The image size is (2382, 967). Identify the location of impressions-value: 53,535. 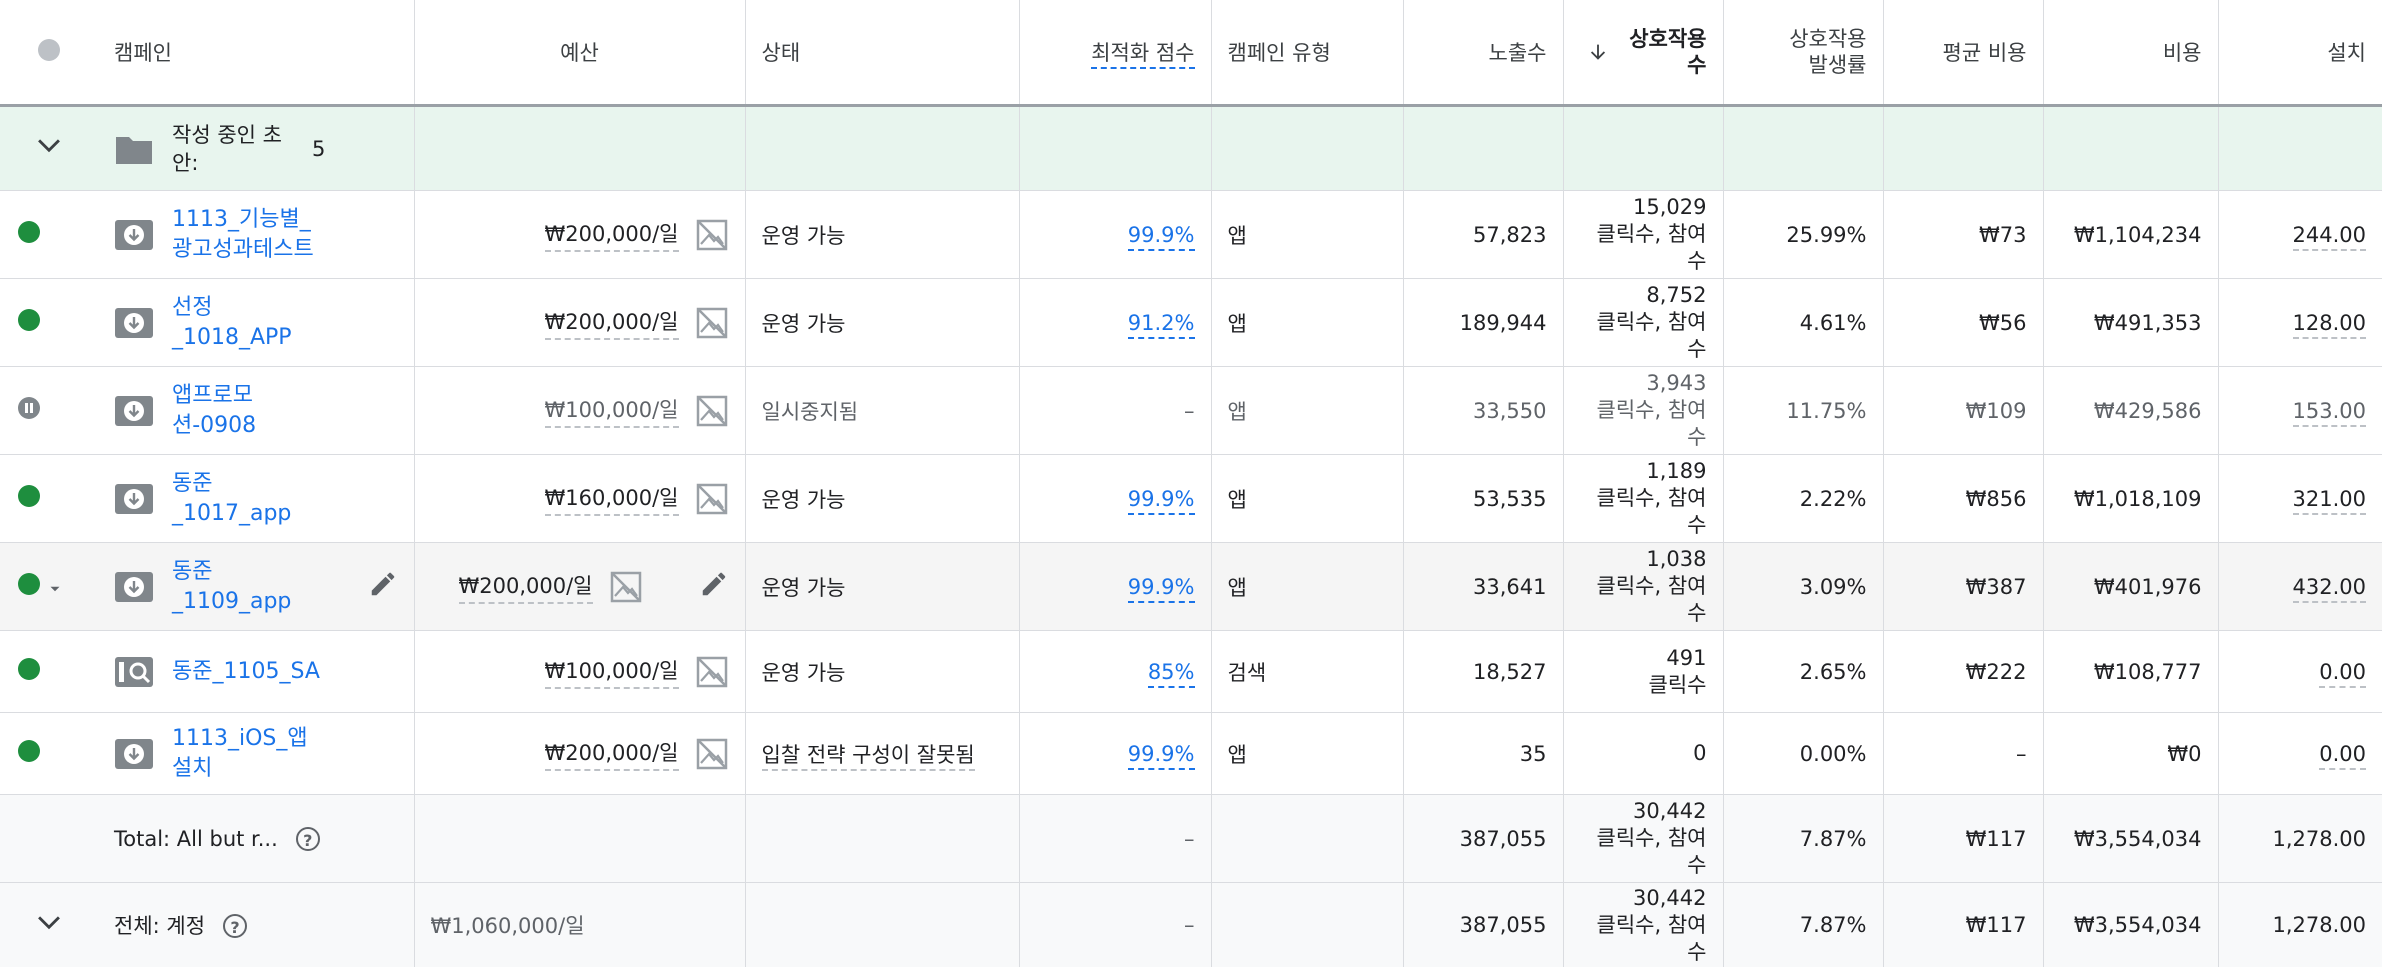
(1509, 499).